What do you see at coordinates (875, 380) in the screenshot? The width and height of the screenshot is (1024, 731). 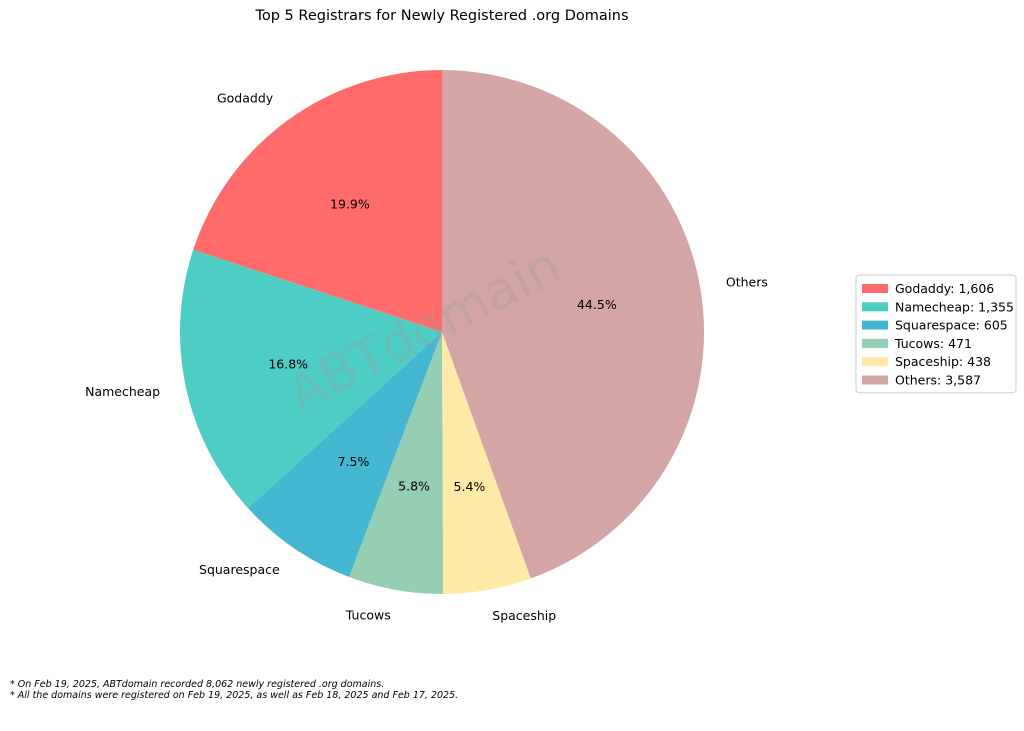 I see `legend-swatch-others` at bounding box center [875, 380].